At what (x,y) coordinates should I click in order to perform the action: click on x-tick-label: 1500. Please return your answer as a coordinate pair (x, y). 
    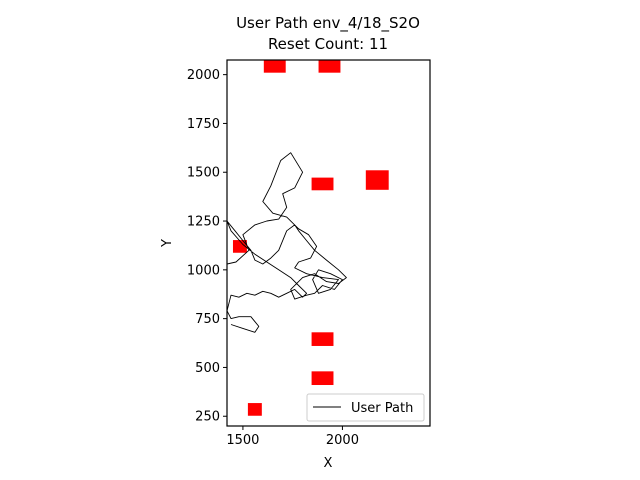
    Looking at the image, I should click on (242, 440).